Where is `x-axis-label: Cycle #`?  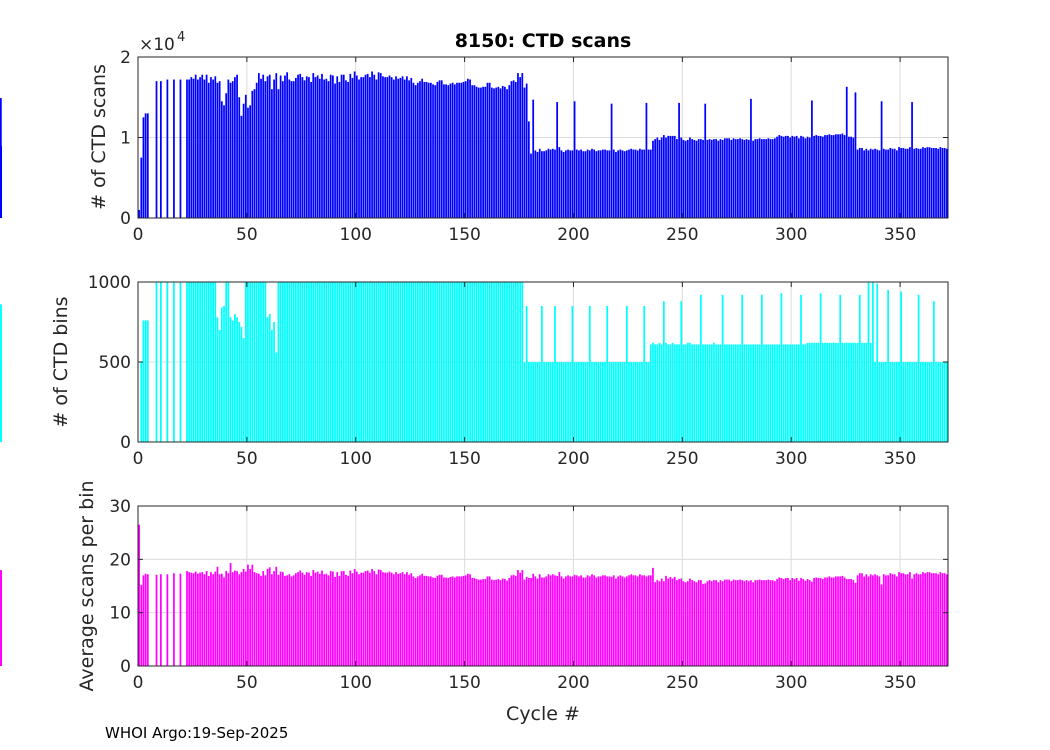 x-axis-label: Cycle # is located at coordinates (543, 714).